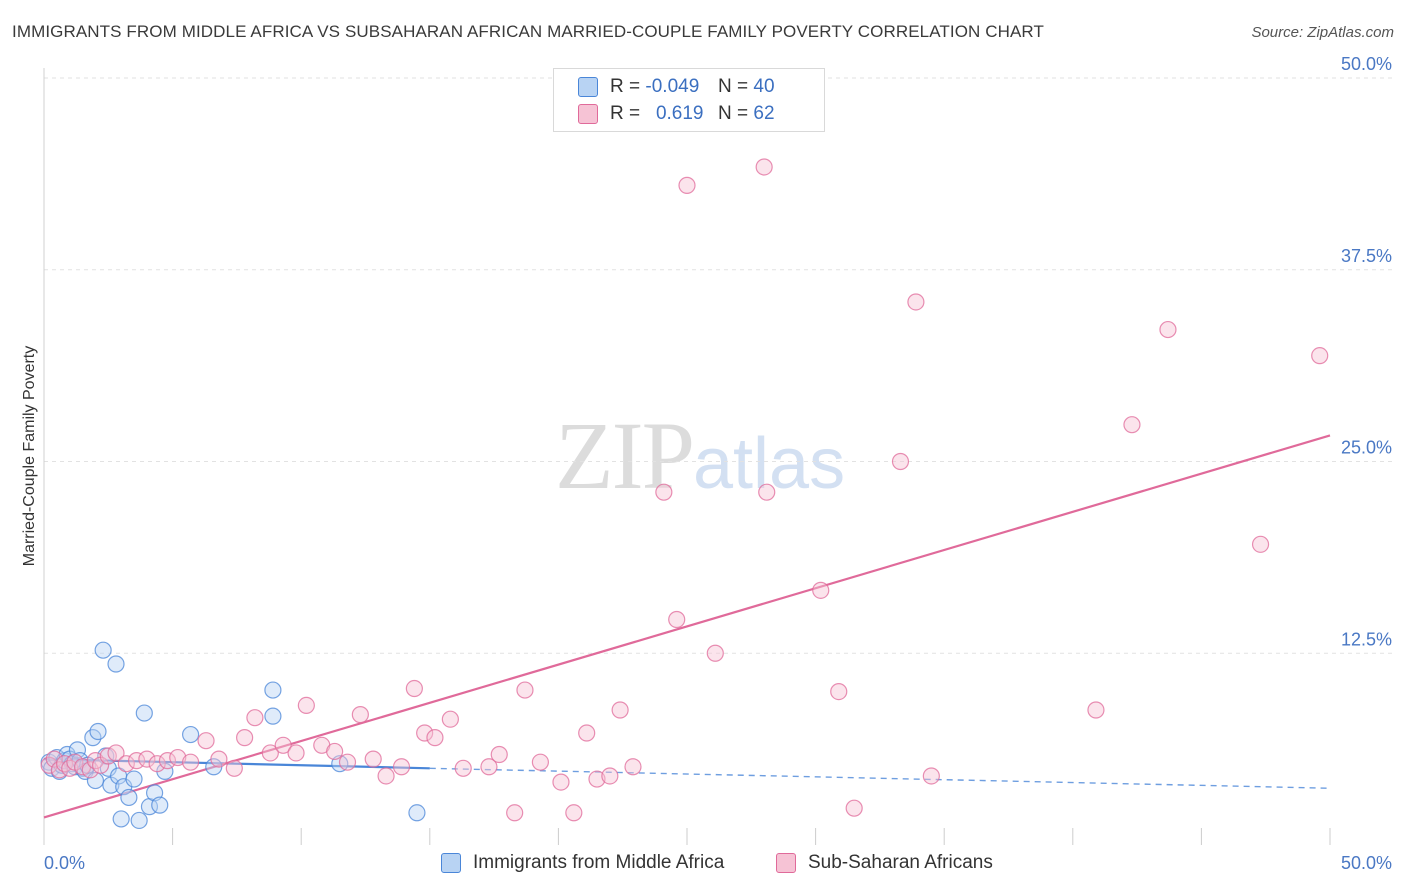 This screenshot has height=892, width=1406. What do you see at coordinates (900, 862) in the screenshot?
I see `legend-label: Sub-Saharan Africans` at bounding box center [900, 862].